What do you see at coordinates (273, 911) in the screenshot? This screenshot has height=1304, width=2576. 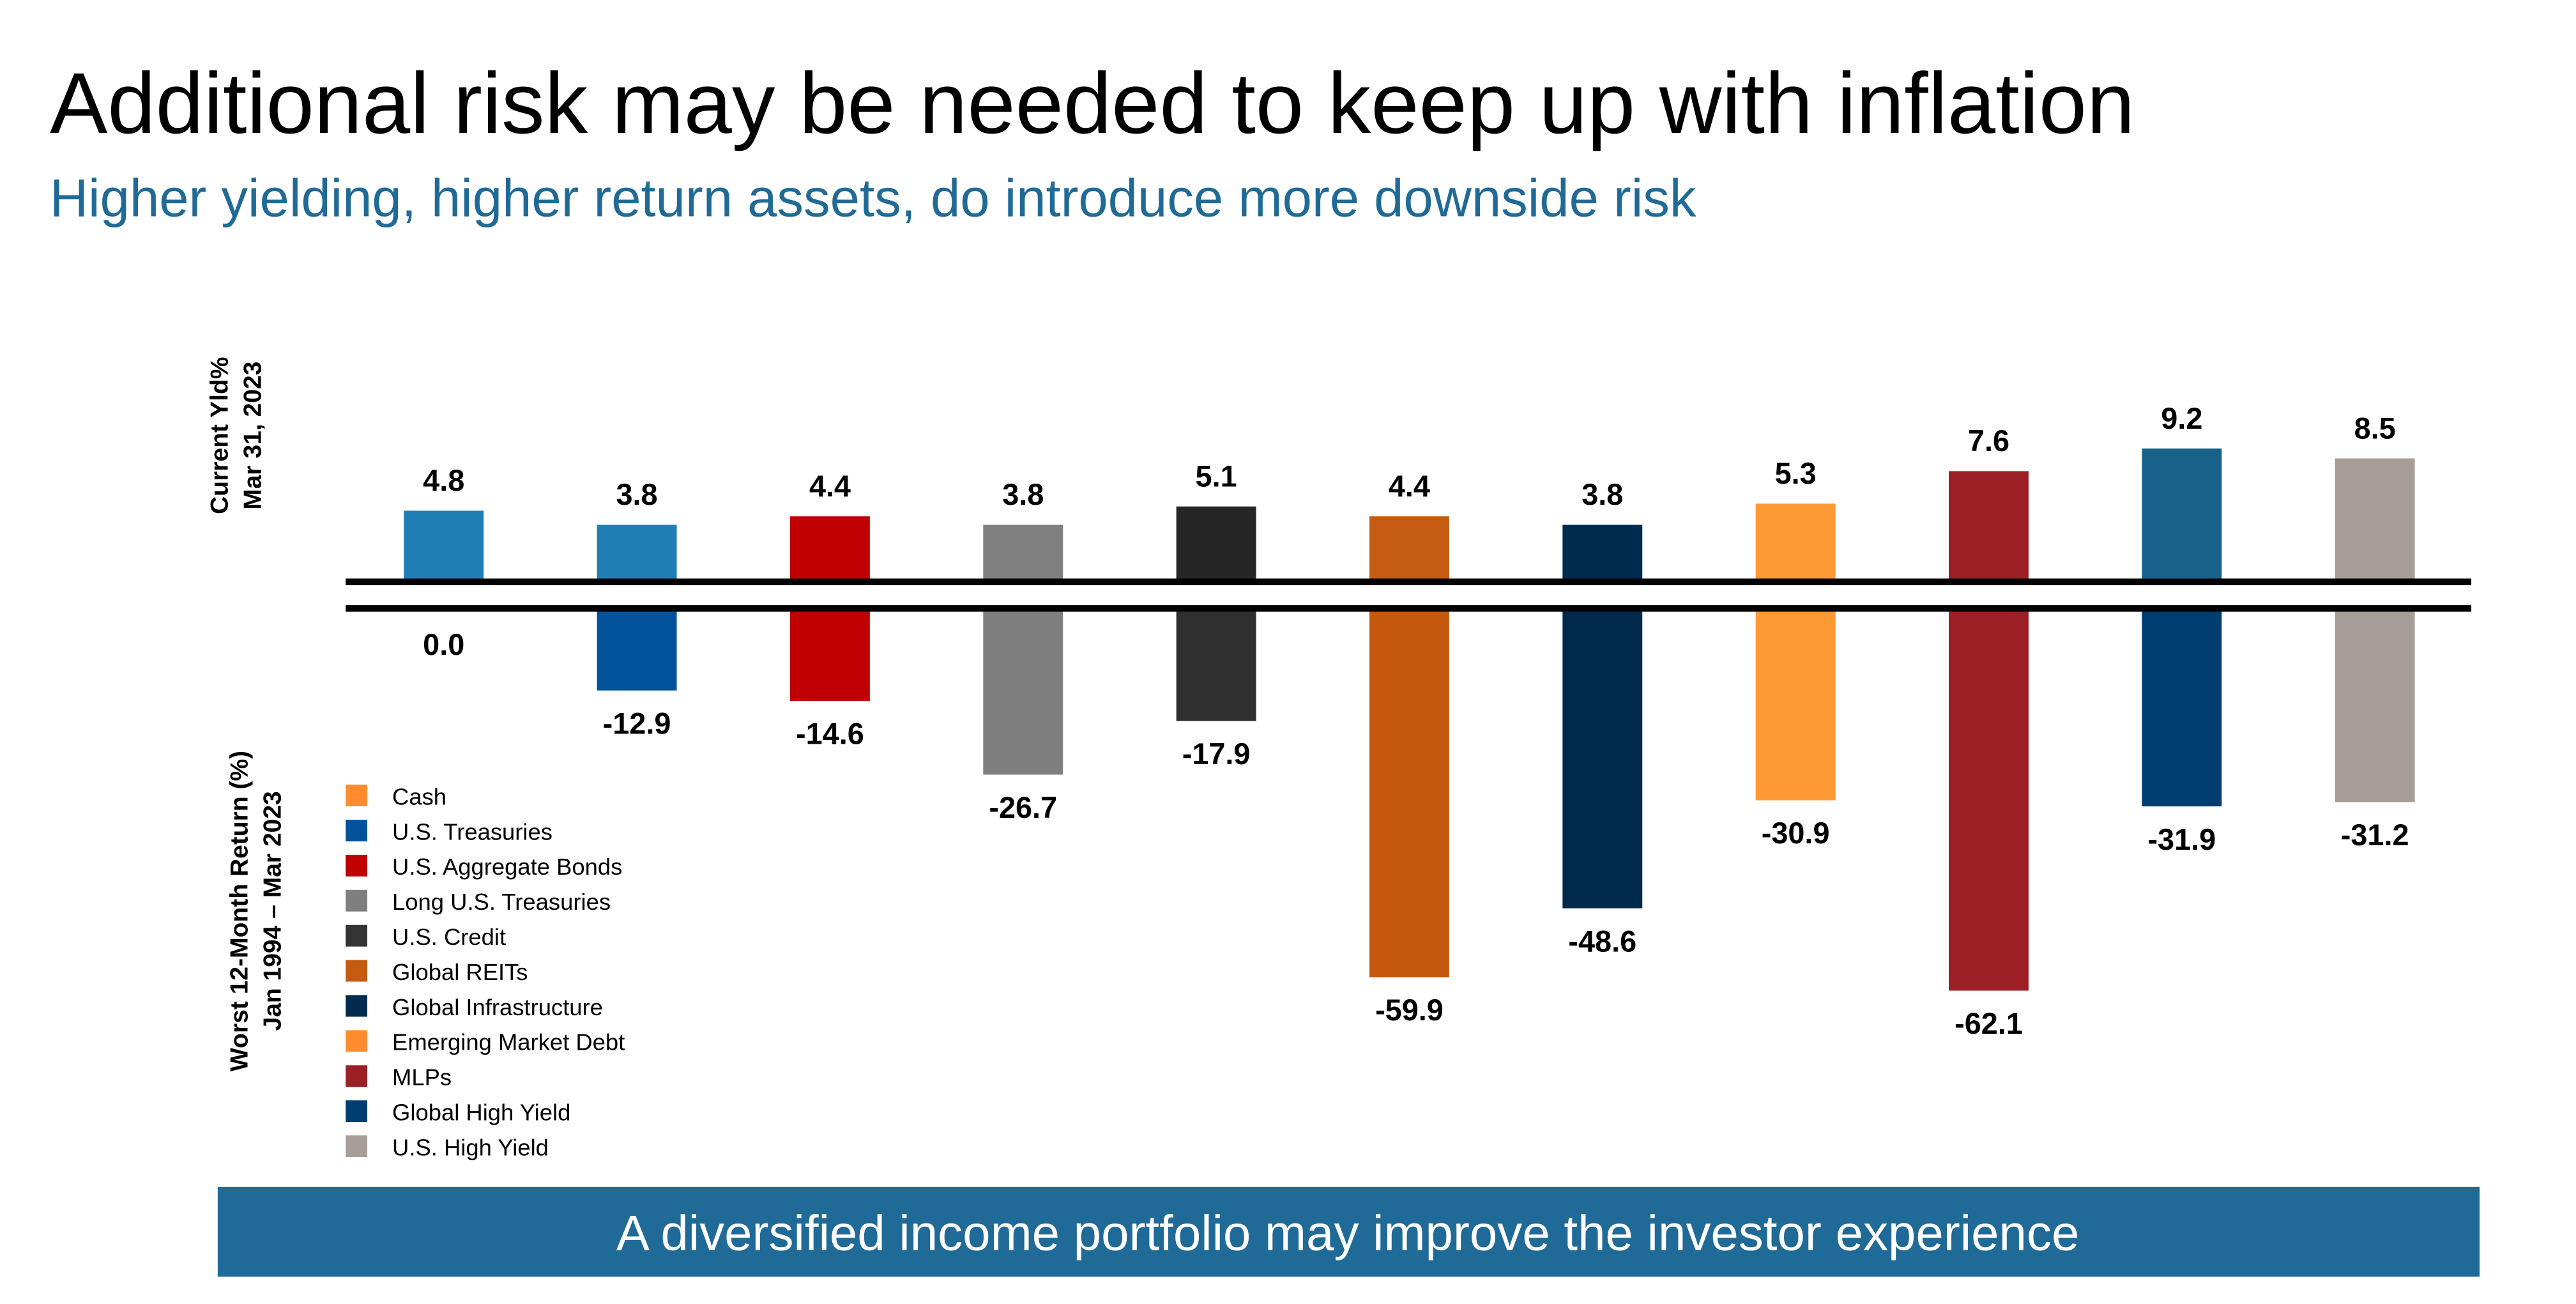 I see `axis-label-line: Jan 1994 – Mar 2023` at bounding box center [273, 911].